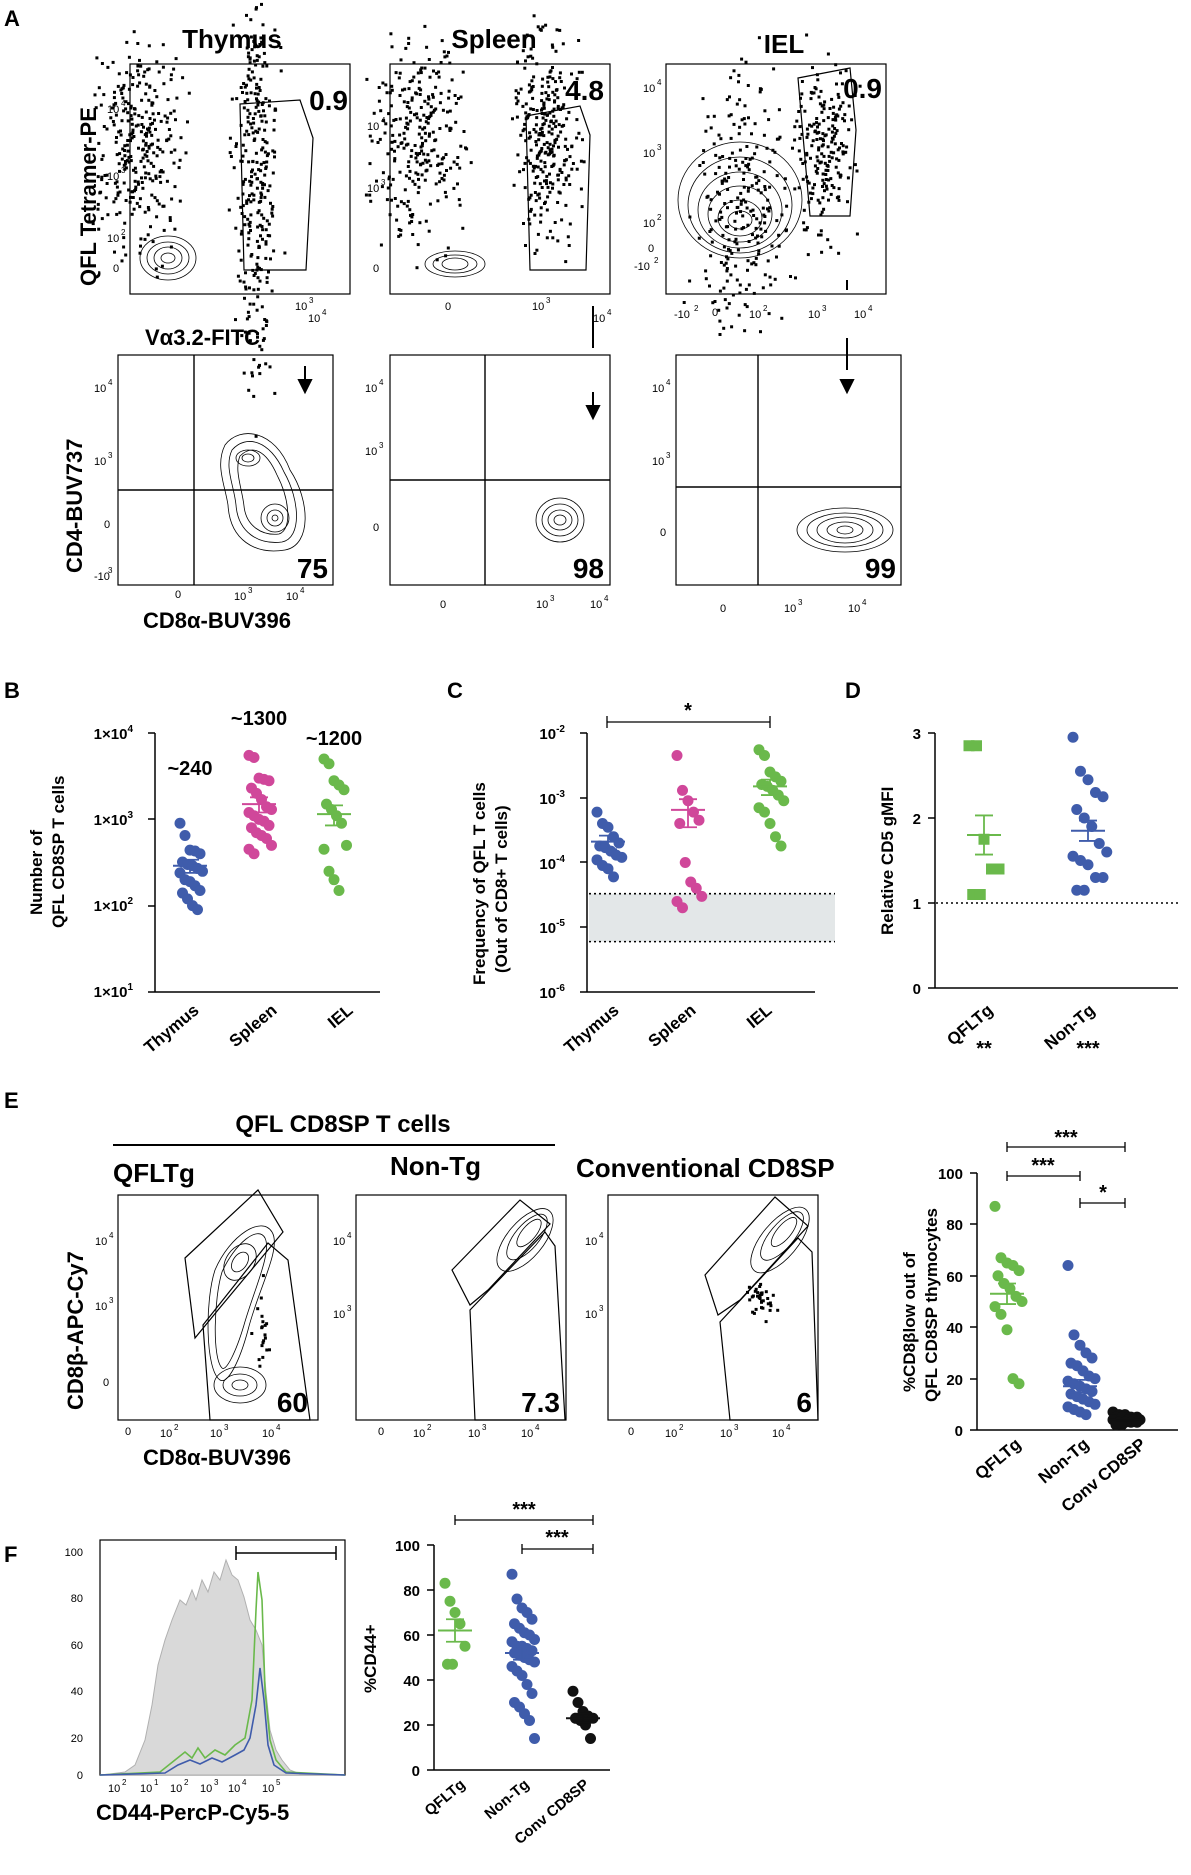  Describe the element at coordinates (123, 232) in the screenshot. I see `svg-text: 2` at that location.